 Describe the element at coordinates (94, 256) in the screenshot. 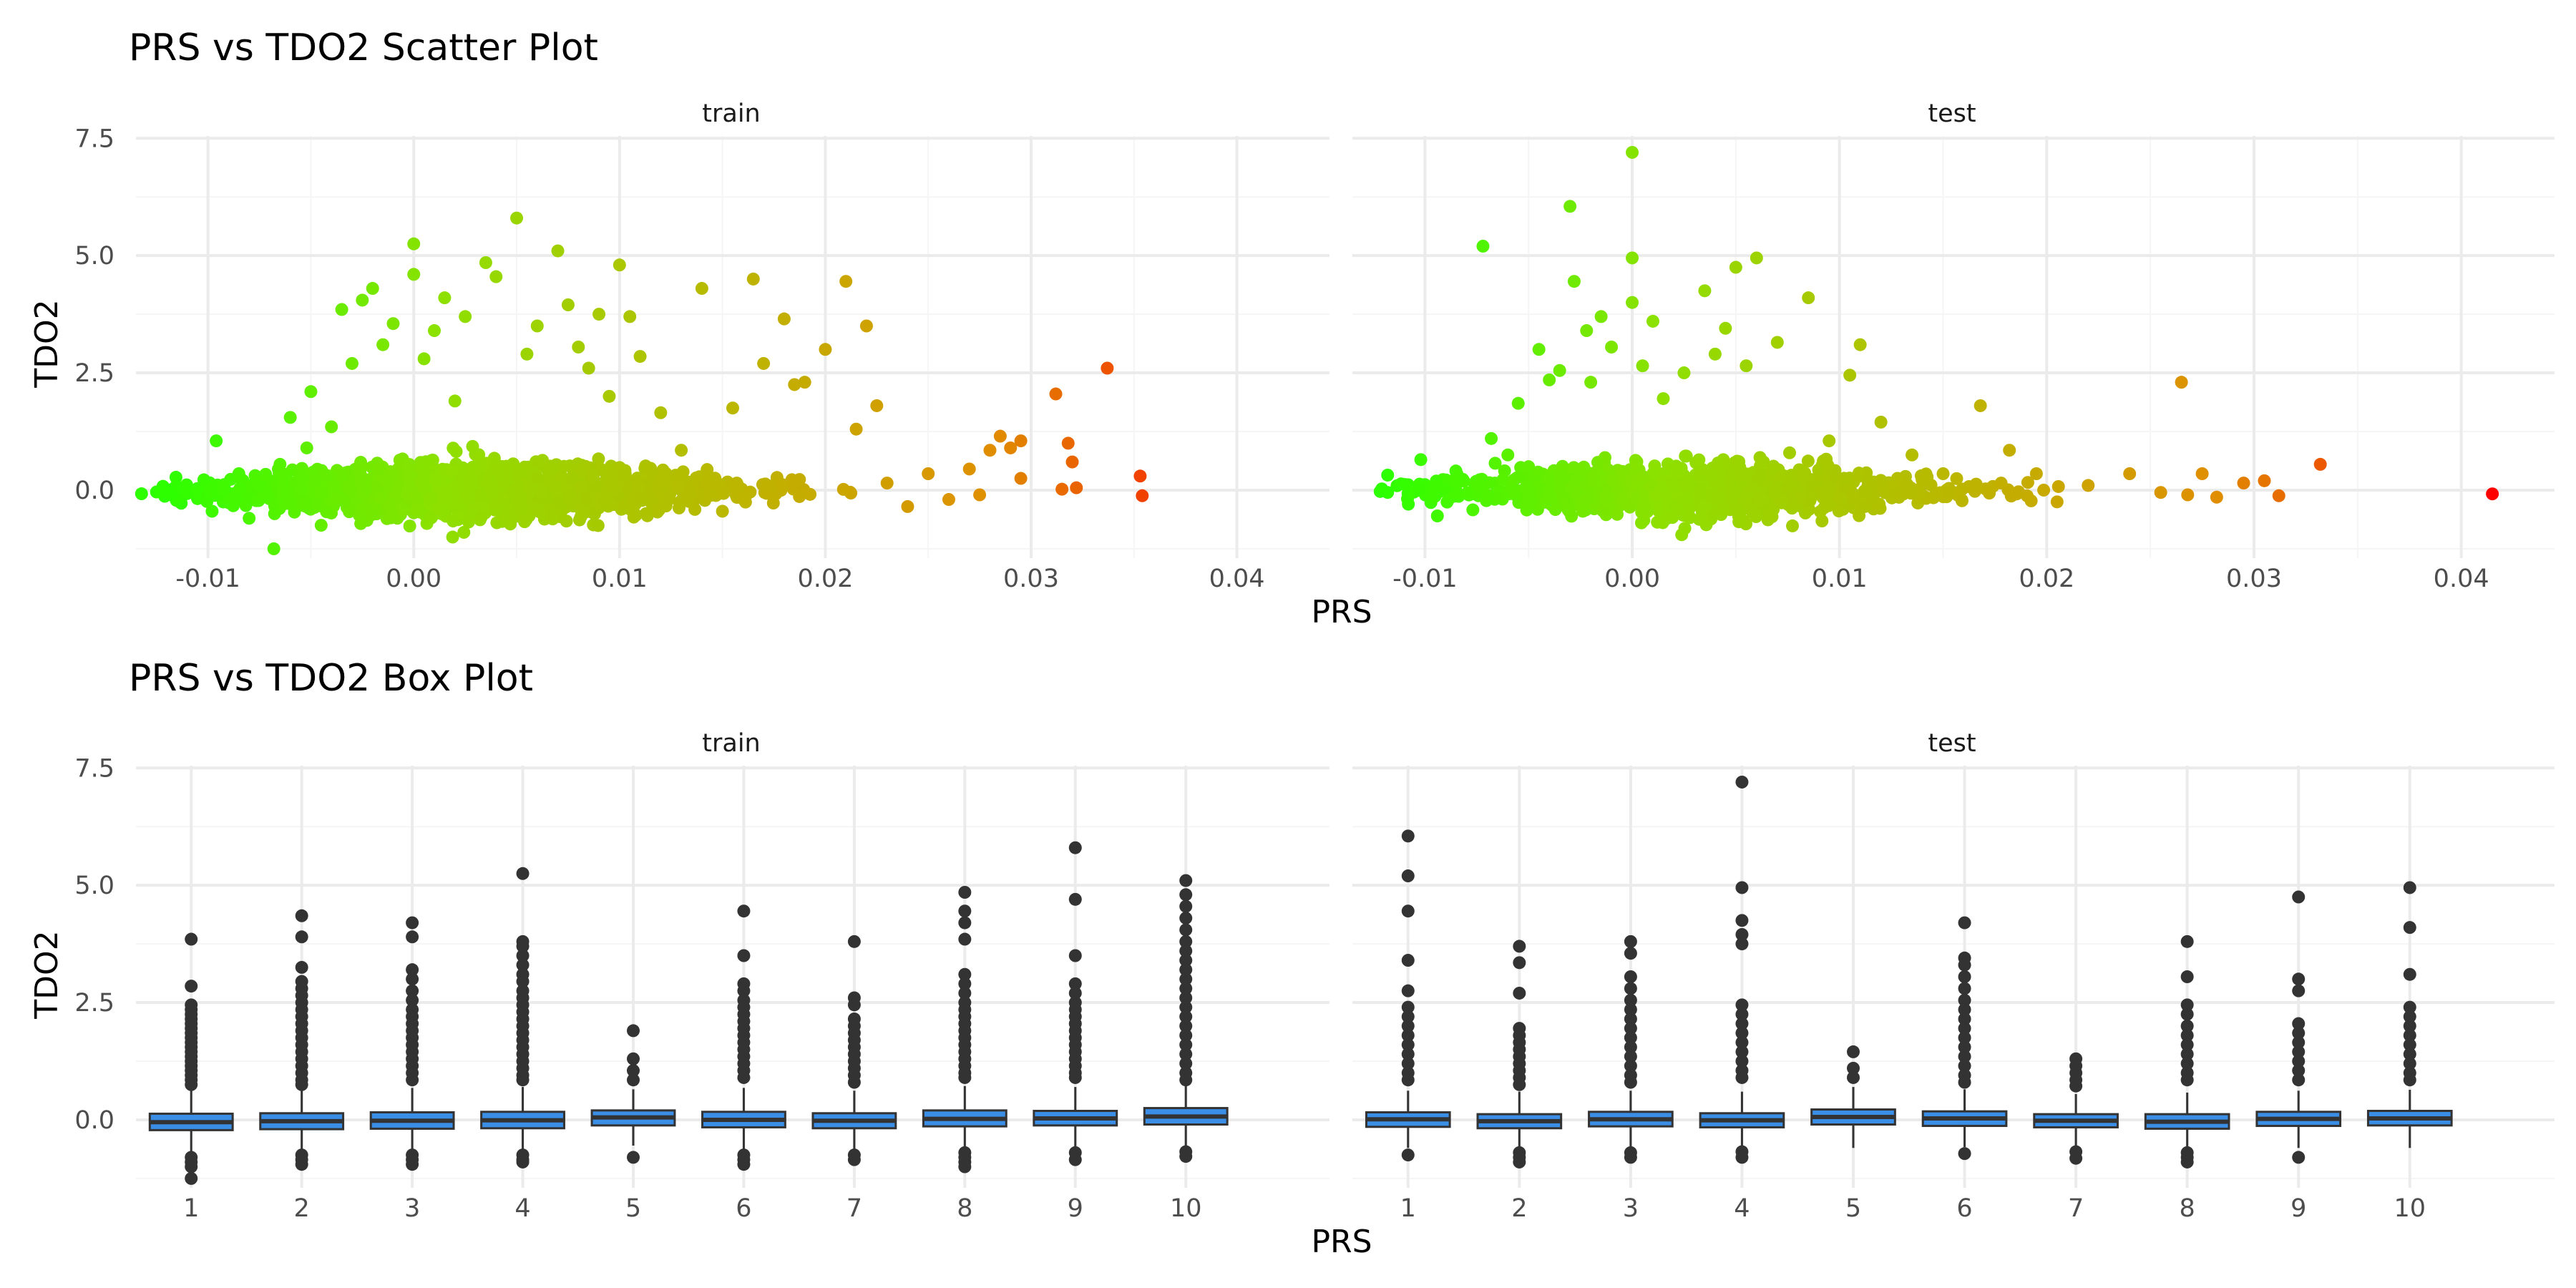

I see `y-tick-label: 5.0` at that location.